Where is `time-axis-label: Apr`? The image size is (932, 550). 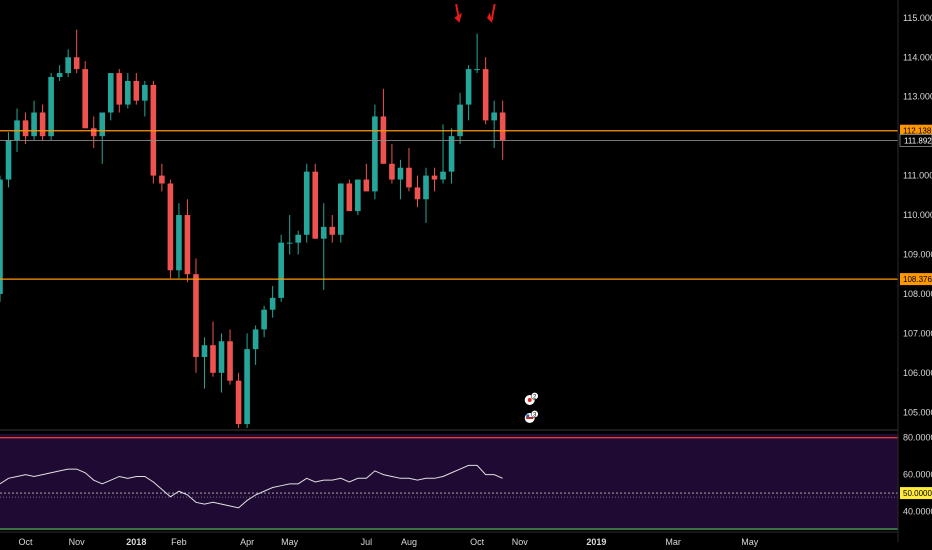
time-axis-label: Apr is located at coordinates (247, 542).